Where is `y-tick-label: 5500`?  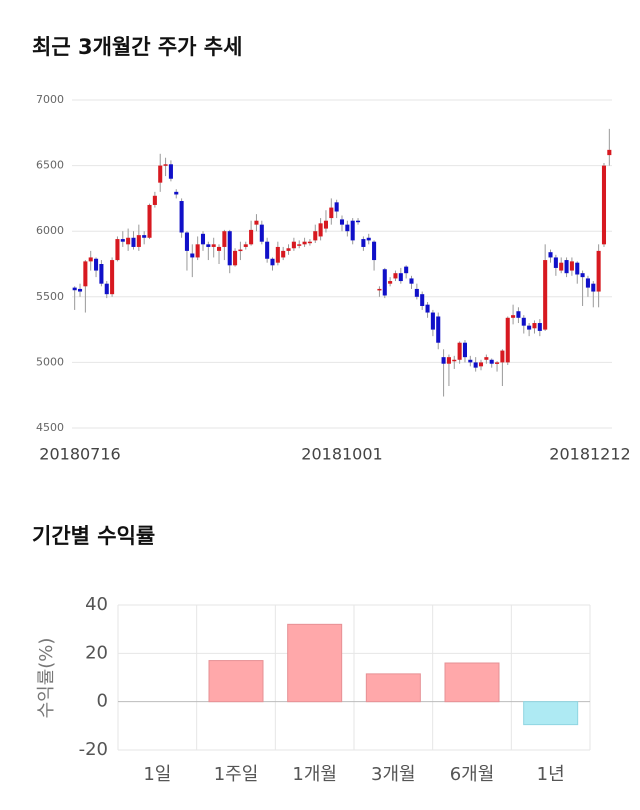
y-tick-label: 5500 is located at coordinates (50, 296).